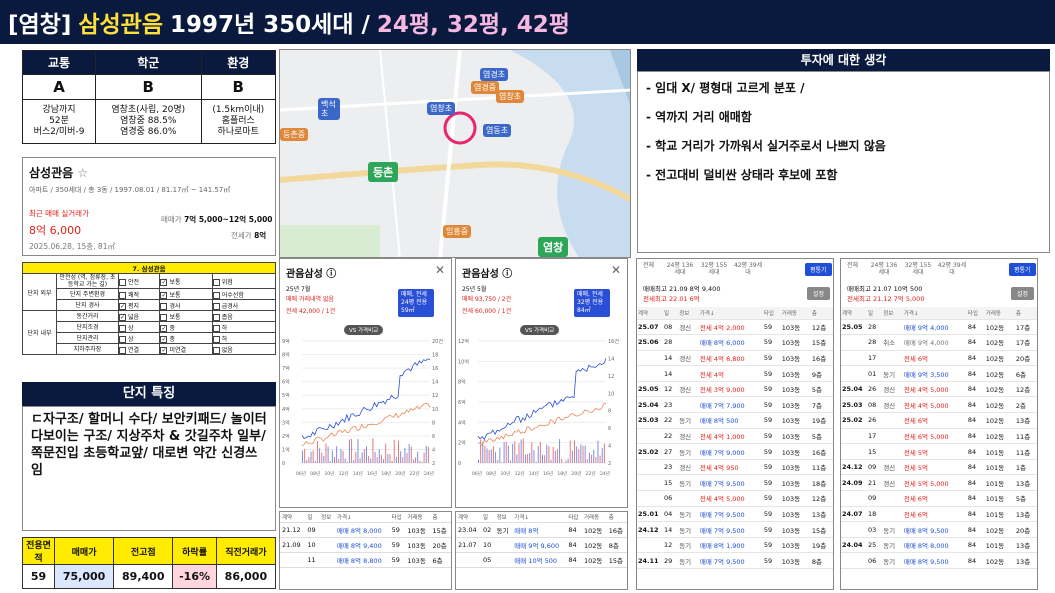 This screenshot has height=593, width=1055. Describe the element at coordinates (329, 109) in the screenshot. I see `map-label: 백석초` at that location.